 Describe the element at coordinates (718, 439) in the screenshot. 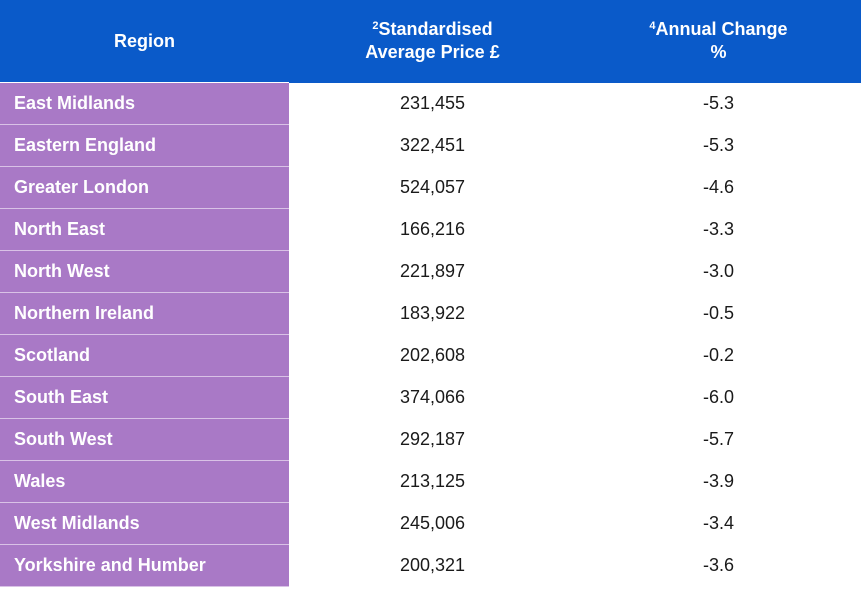

I see `change-cell: -5.7` at that location.